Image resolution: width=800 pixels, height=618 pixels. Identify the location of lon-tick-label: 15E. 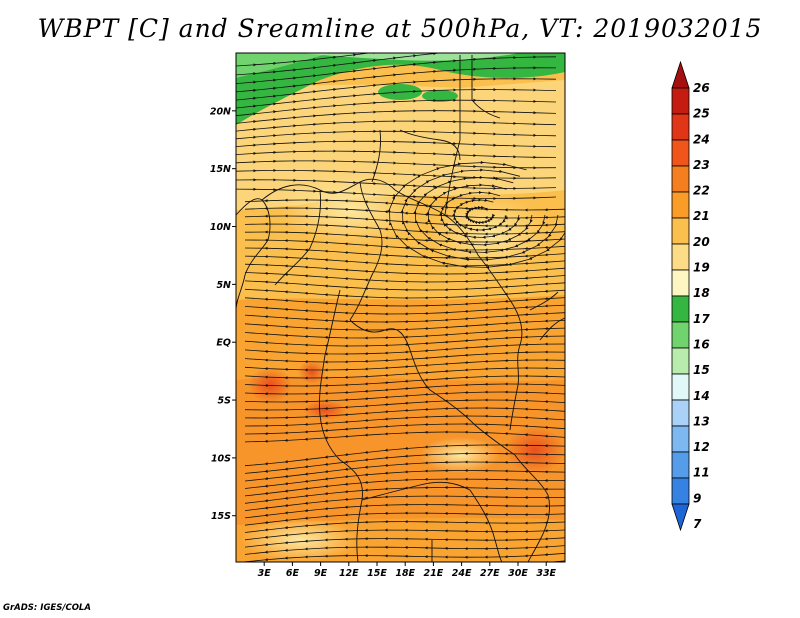
(377, 573).